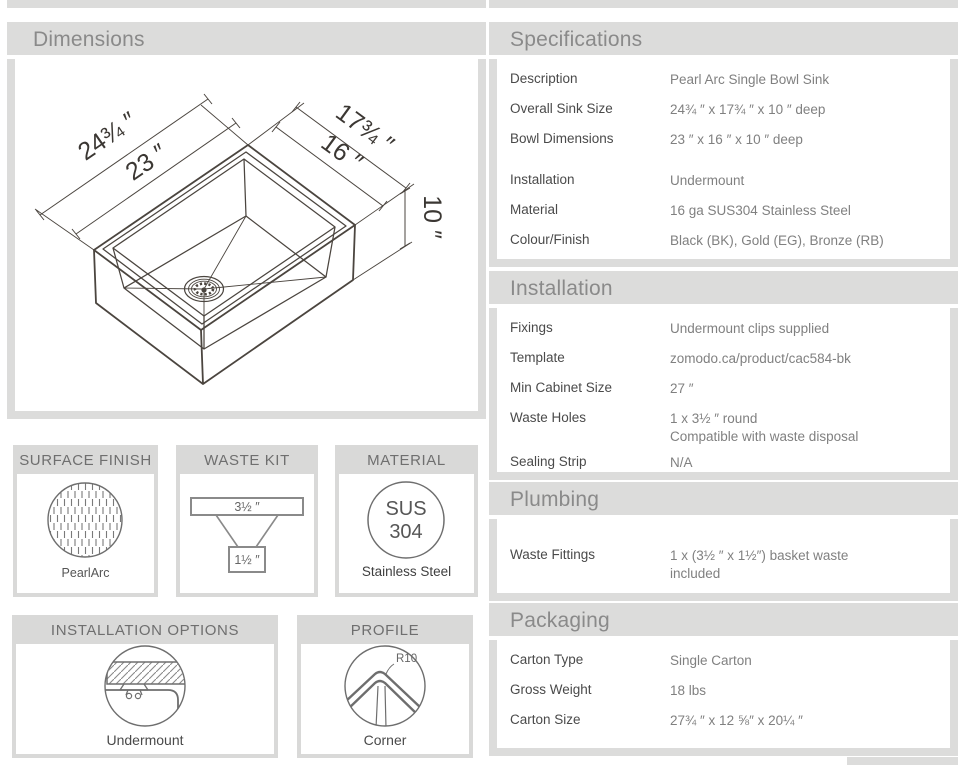  I want to click on material-line2: 304, so click(405, 532).